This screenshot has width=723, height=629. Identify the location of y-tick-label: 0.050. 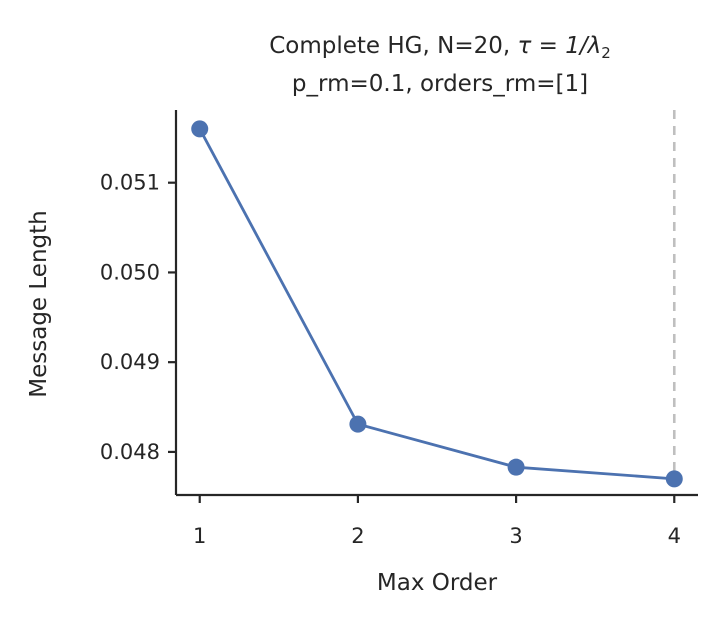
(130, 272).